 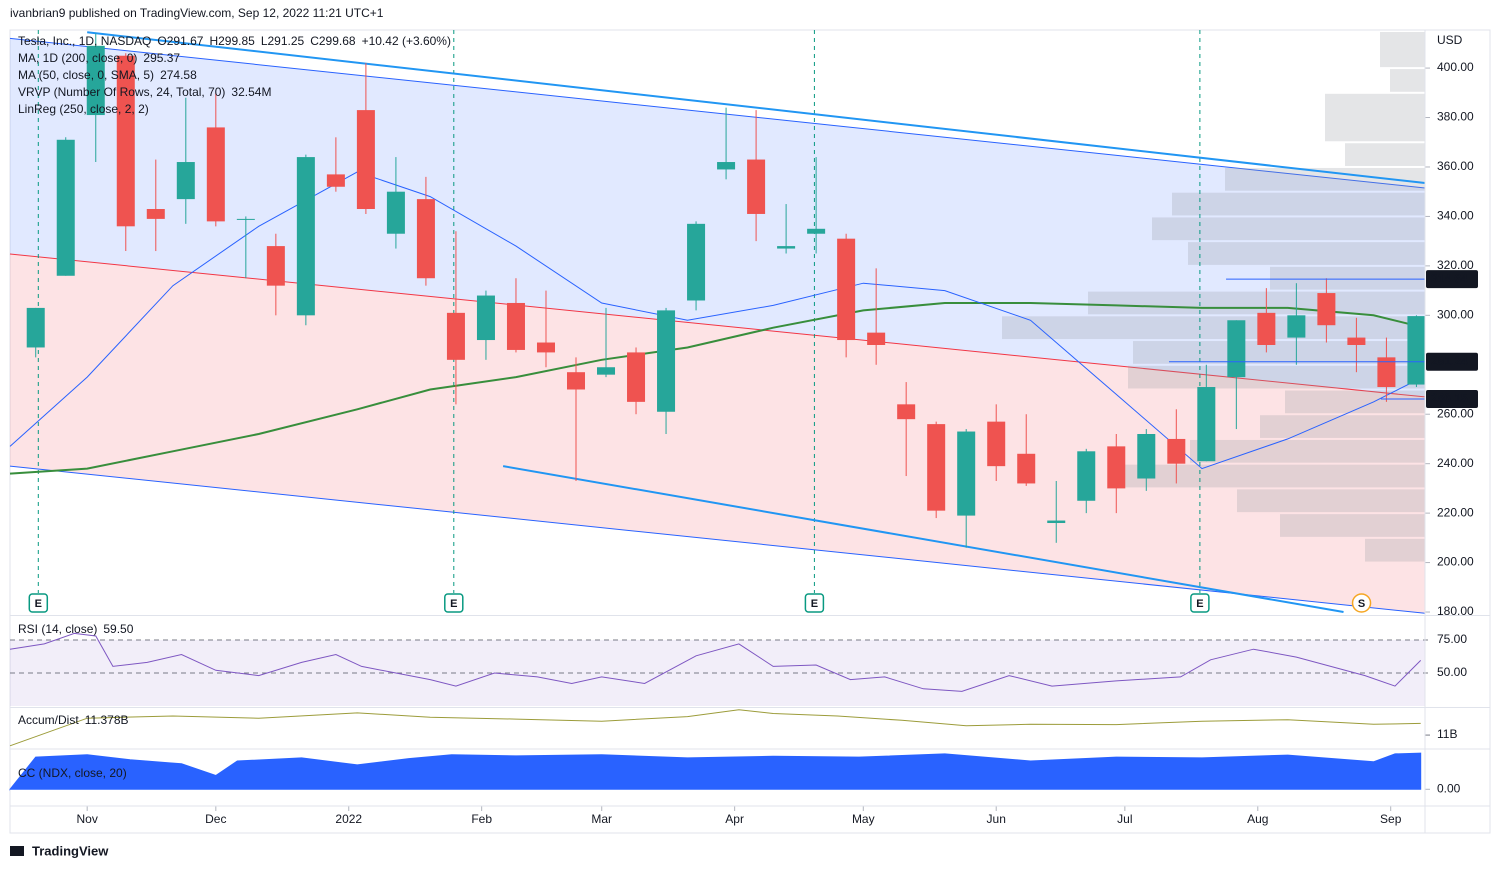 I want to click on quote-value: O291.67, so click(x=180, y=41).